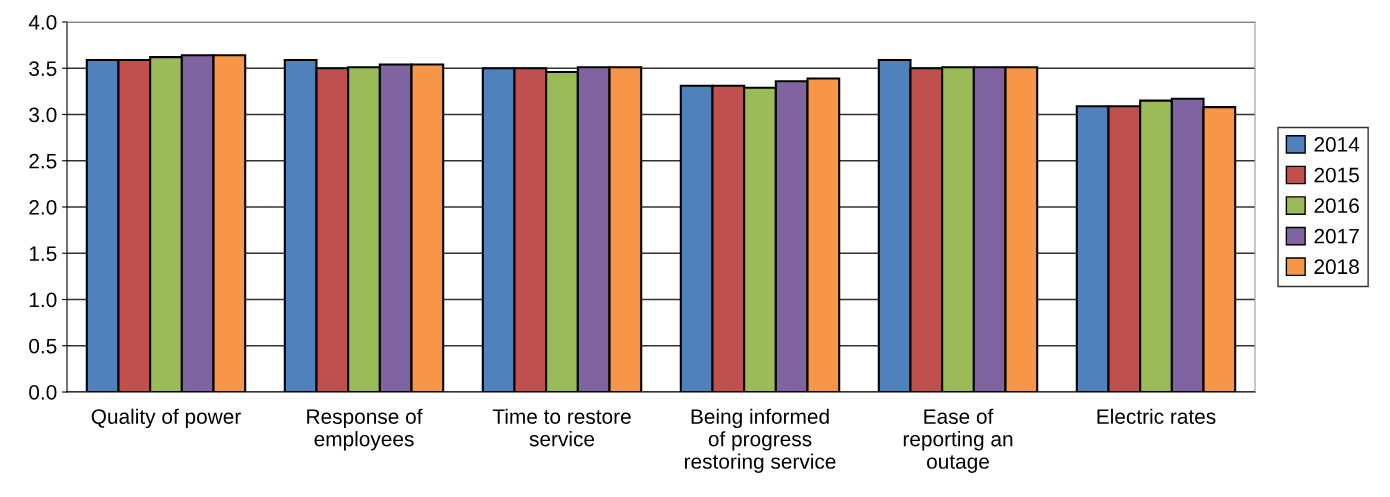 The image size is (1390, 497). Describe the element at coordinates (1336, 205) in the screenshot. I see `legend-label: 2016` at that location.